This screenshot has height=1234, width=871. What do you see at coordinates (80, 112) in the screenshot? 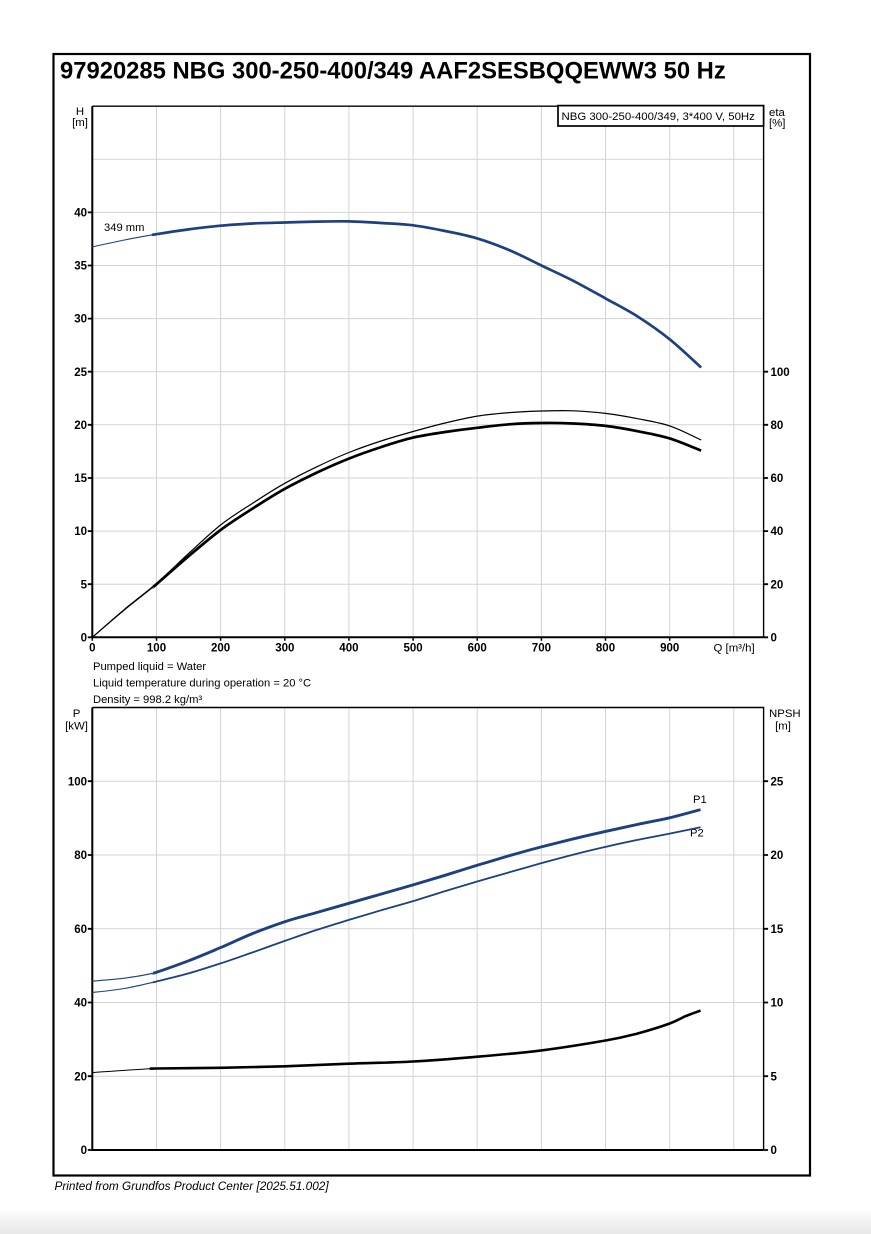
I see `svg-text: H` at bounding box center [80, 112].